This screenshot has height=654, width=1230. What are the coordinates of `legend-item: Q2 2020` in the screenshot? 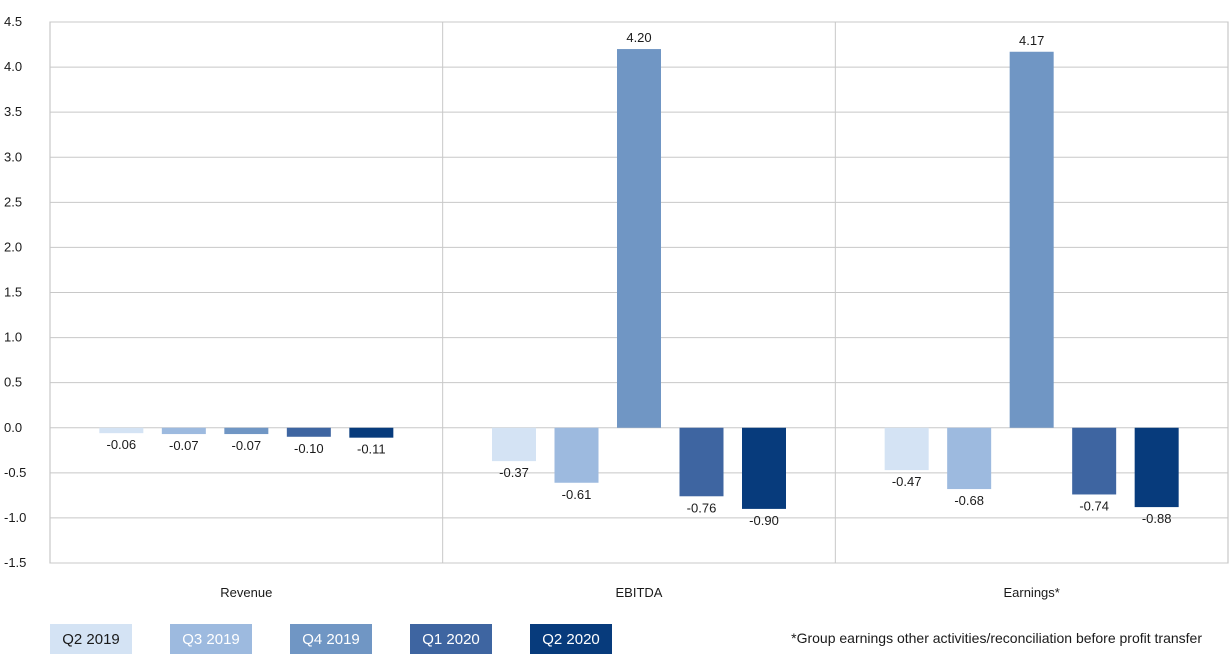 It's located at (571, 639).